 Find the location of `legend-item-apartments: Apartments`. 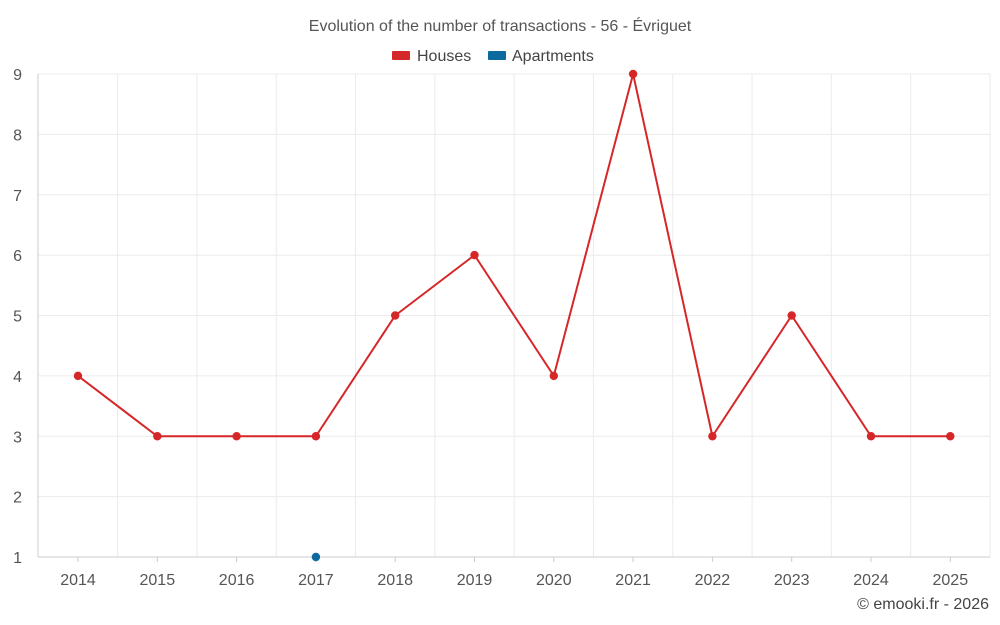

legend-item-apartments: Apartments is located at coordinates (541, 56).